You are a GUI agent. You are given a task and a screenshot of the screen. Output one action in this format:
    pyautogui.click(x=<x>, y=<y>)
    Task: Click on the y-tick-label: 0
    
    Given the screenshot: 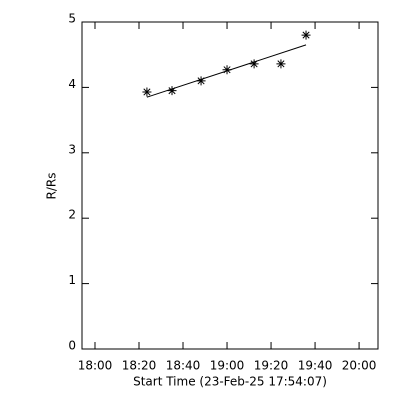 What is the action you would take?
    pyautogui.click(x=72, y=346)
    